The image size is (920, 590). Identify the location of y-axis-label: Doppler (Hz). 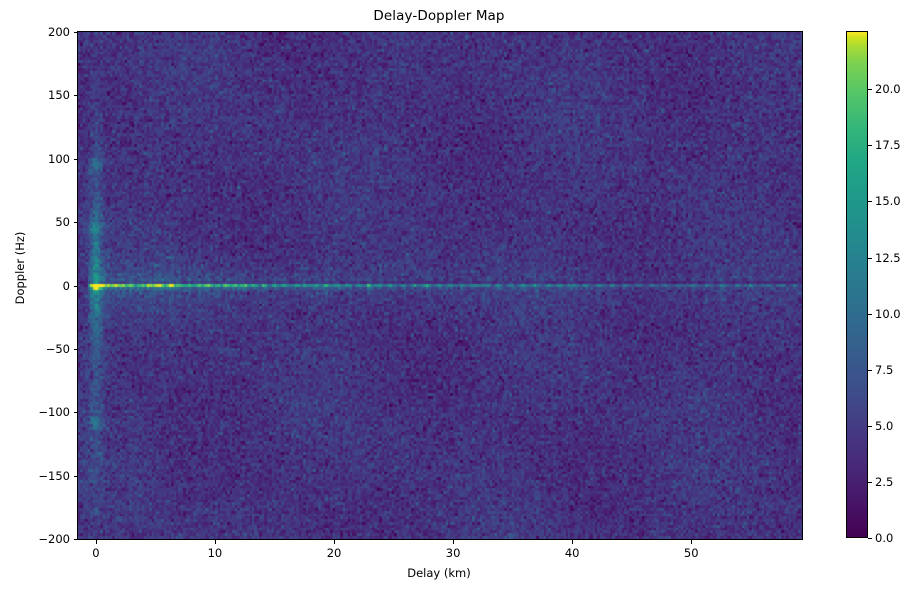
(20, 268).